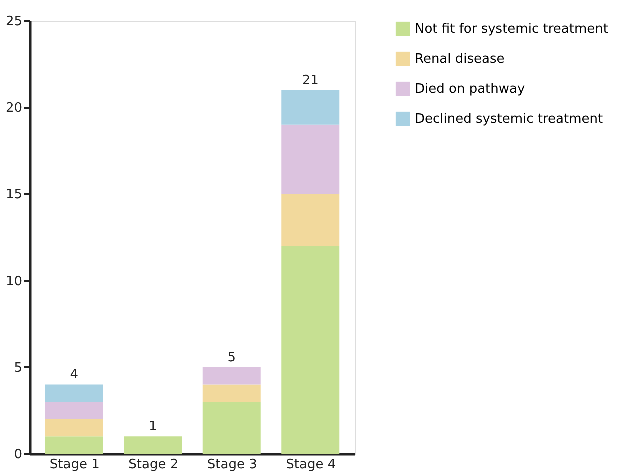 This screenshot has width=625, height=471. Describe the element at coordinates (153, 464) in the screenshot. I see `x-tick-label: Stage 2` at that location.